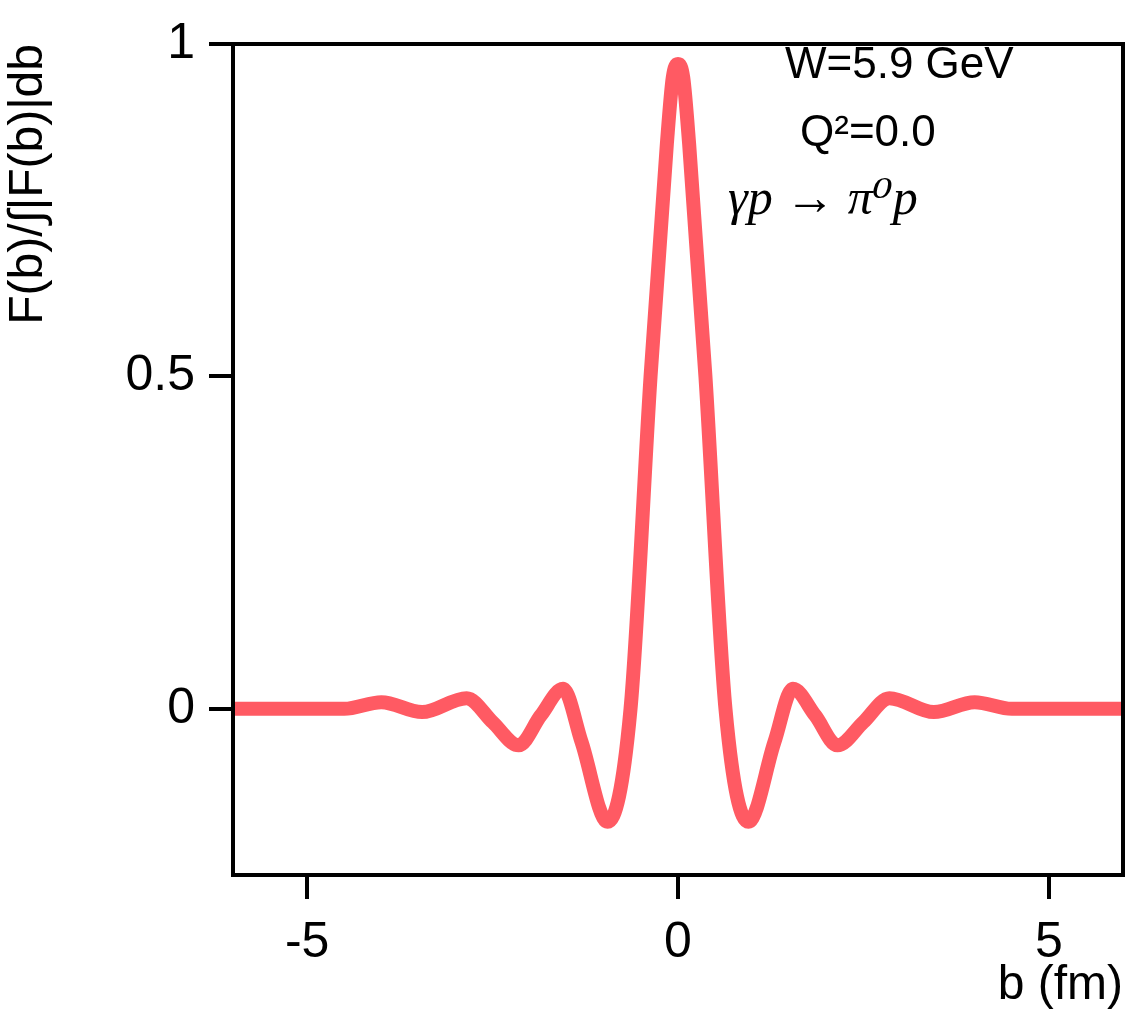  What do you see at coordinates (27, 184) in the screenshot?
I see `y-axis-title: F(b)/∫|F(b)|db` at bounding box center [27, 184].